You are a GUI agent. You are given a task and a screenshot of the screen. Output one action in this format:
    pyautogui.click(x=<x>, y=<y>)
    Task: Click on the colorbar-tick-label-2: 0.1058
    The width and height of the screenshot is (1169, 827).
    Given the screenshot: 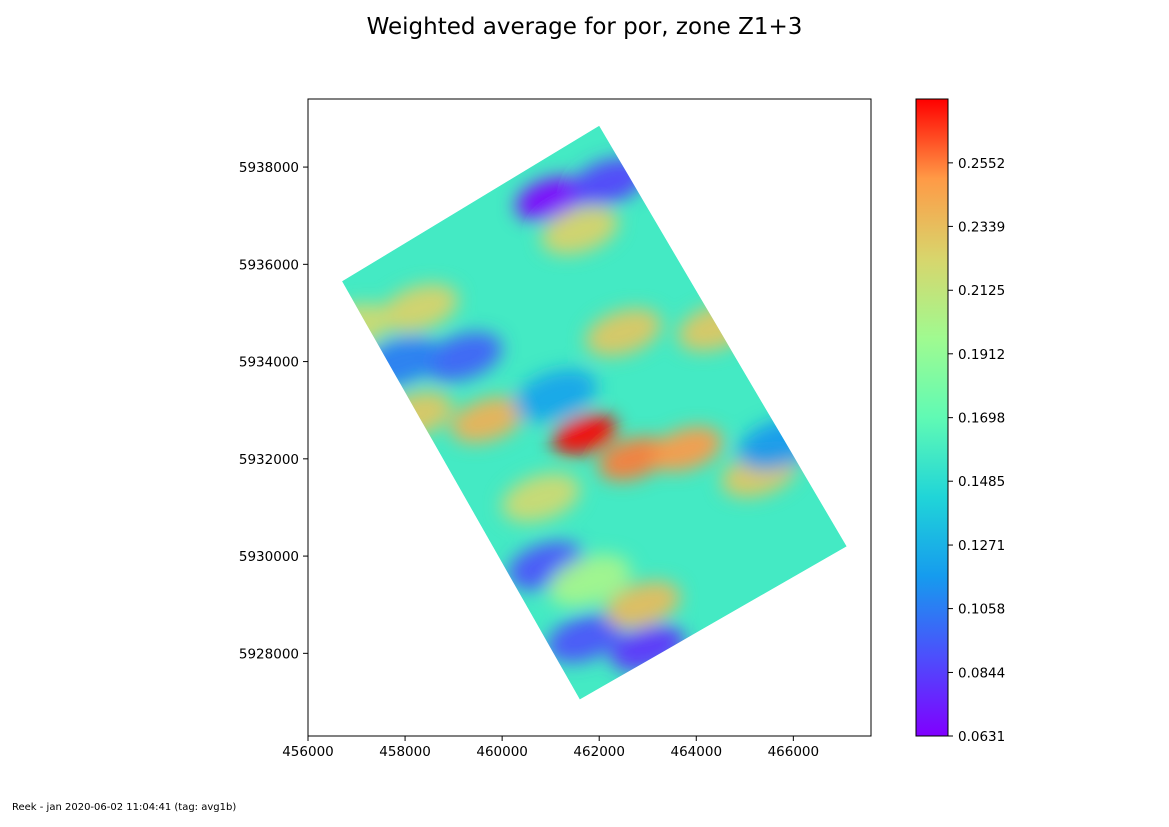 What is the action you would take?
    pyautogui.click(x=981, y=610)
    